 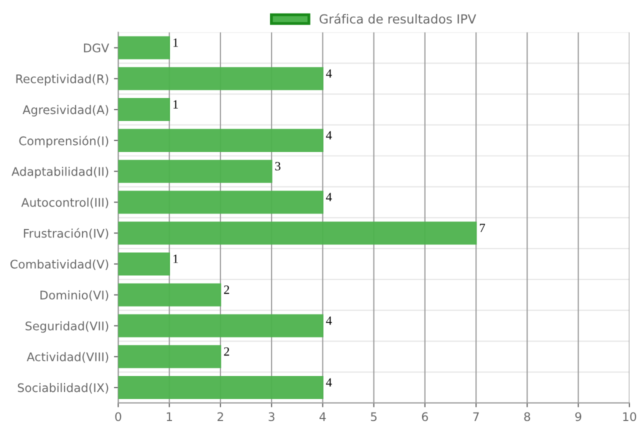 What do you see at coordinates (271, 417) in the screenshot?
I see `x-tick-label: 3` at bounding box center [271, 417].